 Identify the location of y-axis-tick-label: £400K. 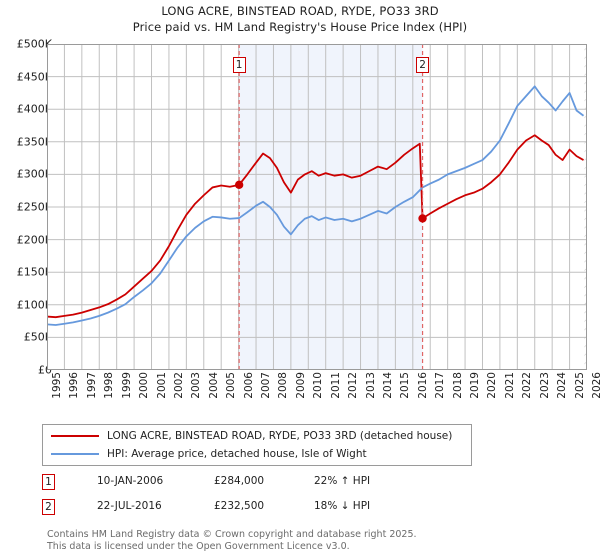
(34, 109).